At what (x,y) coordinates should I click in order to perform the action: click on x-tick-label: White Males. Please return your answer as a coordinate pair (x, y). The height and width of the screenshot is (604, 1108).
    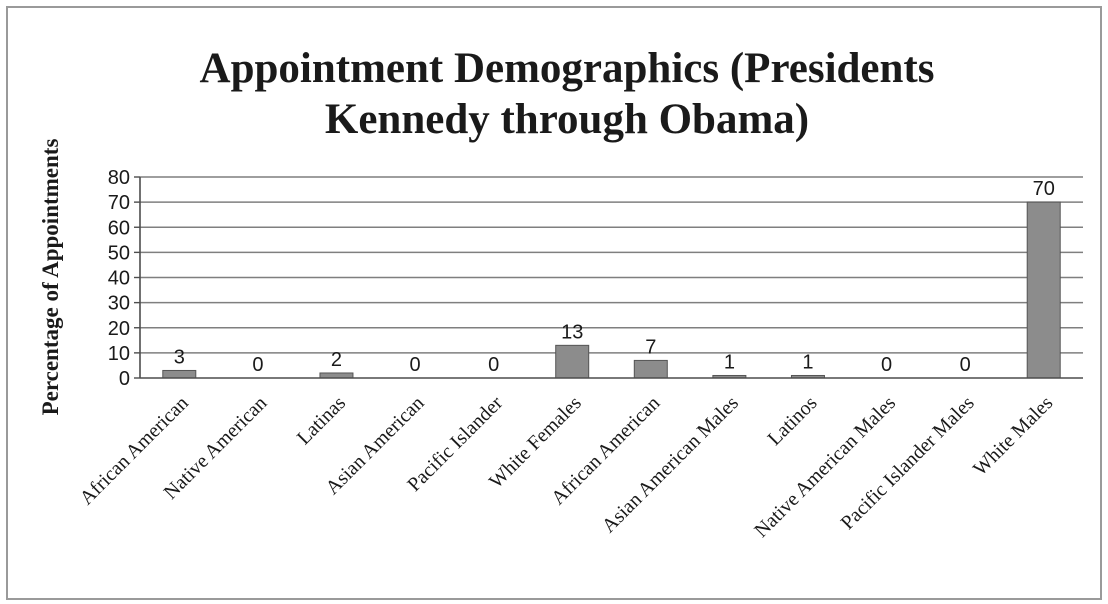
    Looking at the image, I should click on (1013, 436).